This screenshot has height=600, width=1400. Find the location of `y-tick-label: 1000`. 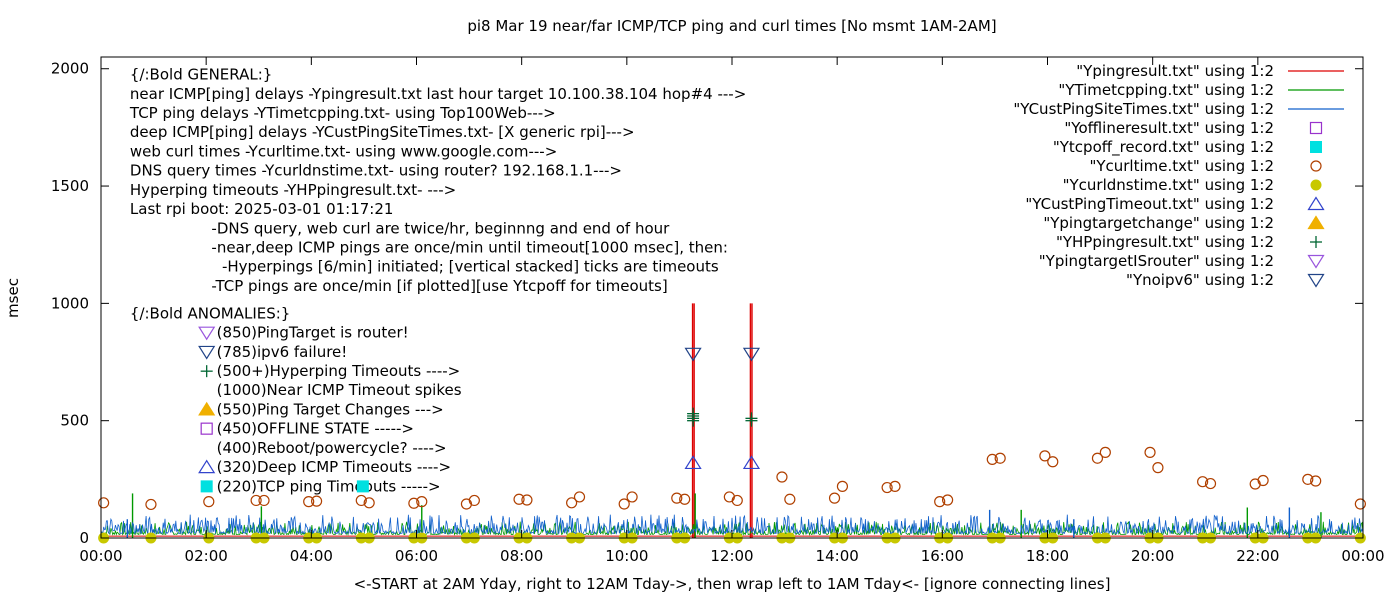

y-tick-label: 1000 is located at coordinates (70, 303).